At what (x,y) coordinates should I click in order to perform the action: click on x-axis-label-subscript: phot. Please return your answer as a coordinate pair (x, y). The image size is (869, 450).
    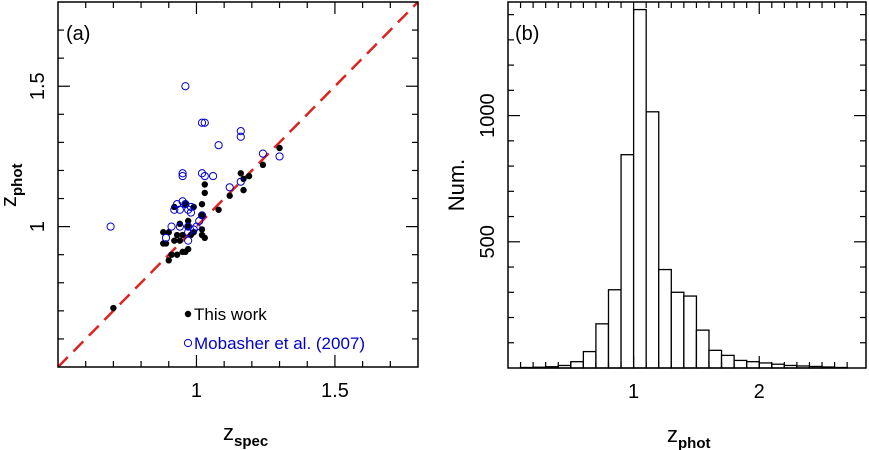
    Looking at the image, I should click on (694, 442).